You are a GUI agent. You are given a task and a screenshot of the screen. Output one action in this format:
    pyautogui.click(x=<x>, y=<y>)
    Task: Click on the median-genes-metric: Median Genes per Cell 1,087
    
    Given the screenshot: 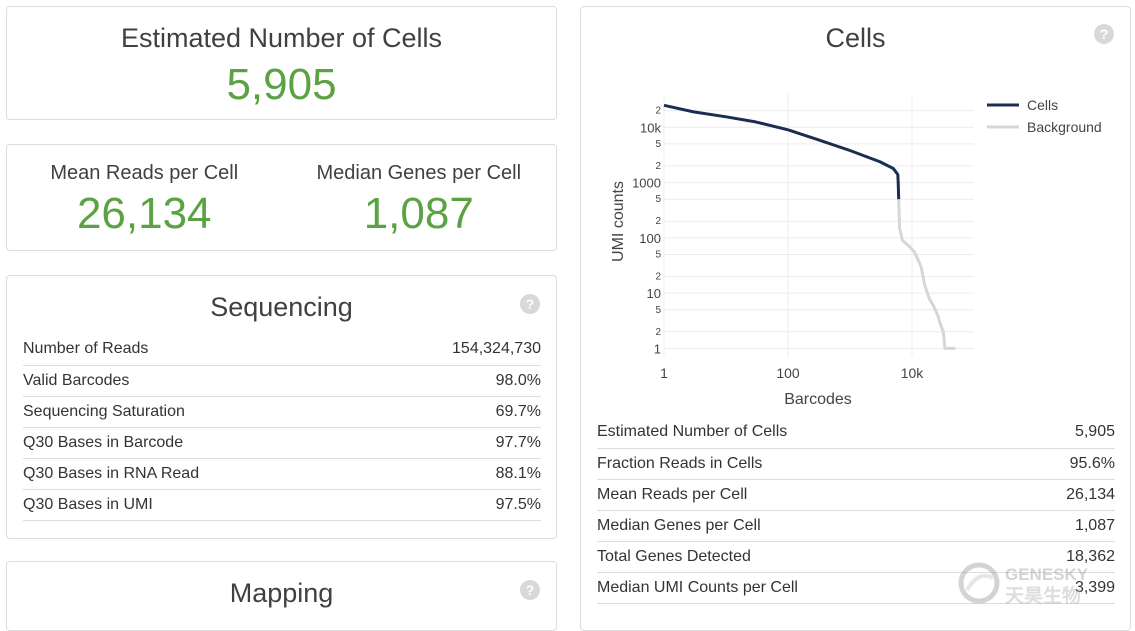 What is the action you would take?
    pyautogui.click(x=419, y=192)
    